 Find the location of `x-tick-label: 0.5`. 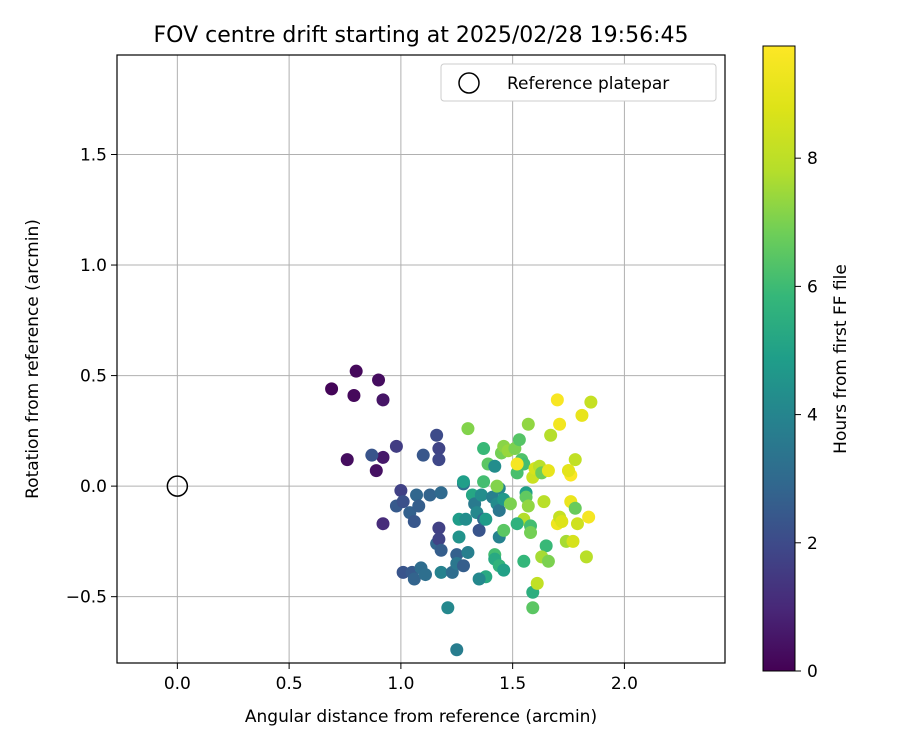

x-tick-label: 0.5 is located at coordinates (289, 684).